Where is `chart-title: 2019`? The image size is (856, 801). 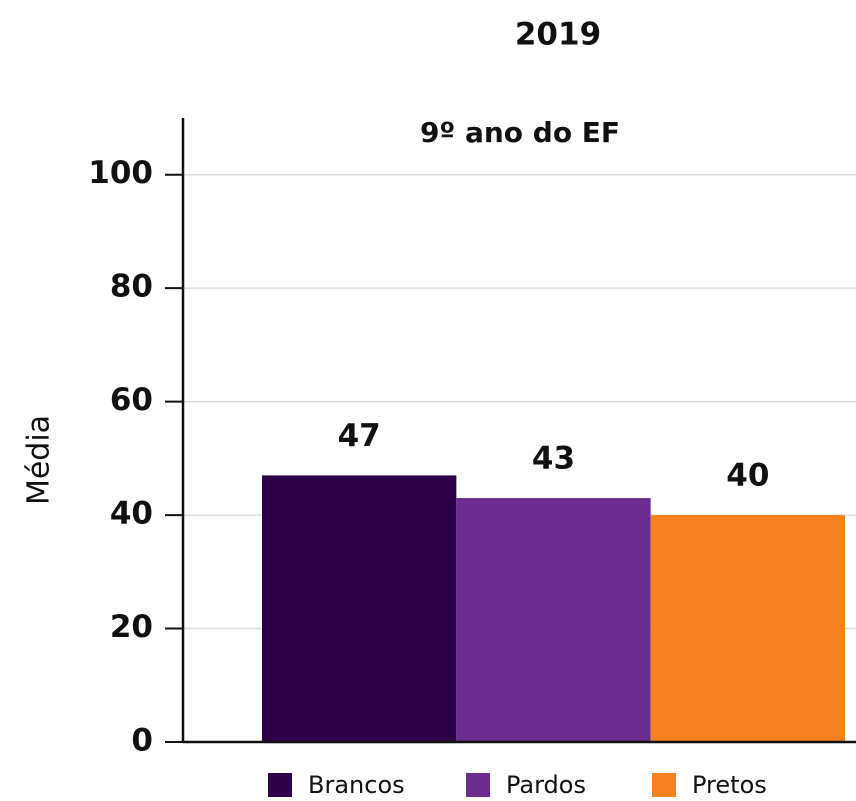 chart-title: 2019 is located at coordinates (558, 35).